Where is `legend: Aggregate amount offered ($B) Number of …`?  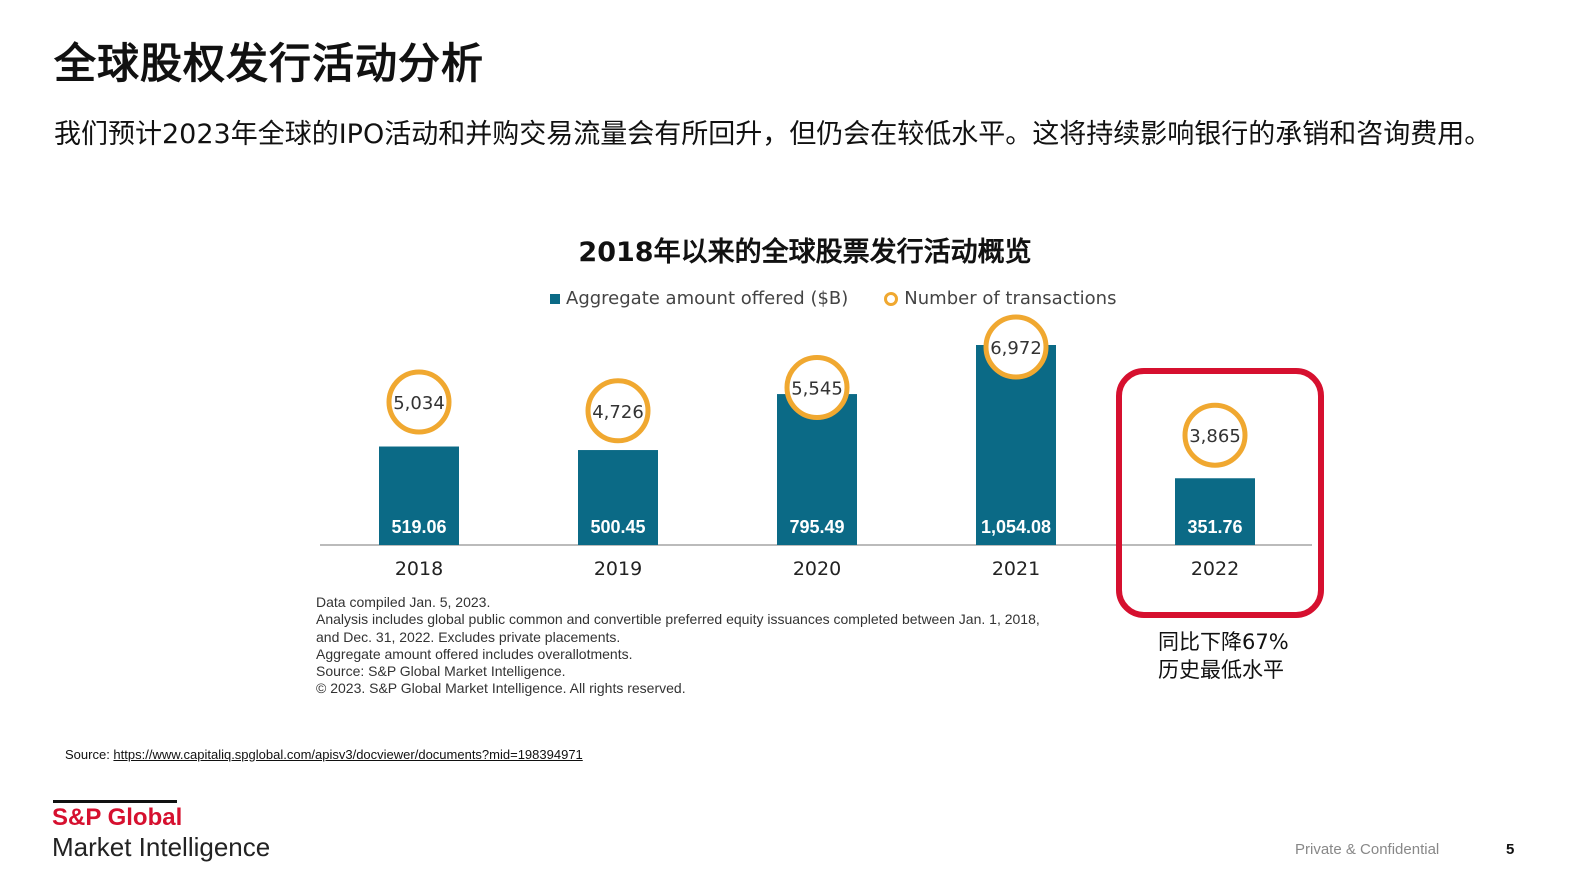 legend: Aggregate amount offered ($B) Number of … is located at coordinates (833, 298).